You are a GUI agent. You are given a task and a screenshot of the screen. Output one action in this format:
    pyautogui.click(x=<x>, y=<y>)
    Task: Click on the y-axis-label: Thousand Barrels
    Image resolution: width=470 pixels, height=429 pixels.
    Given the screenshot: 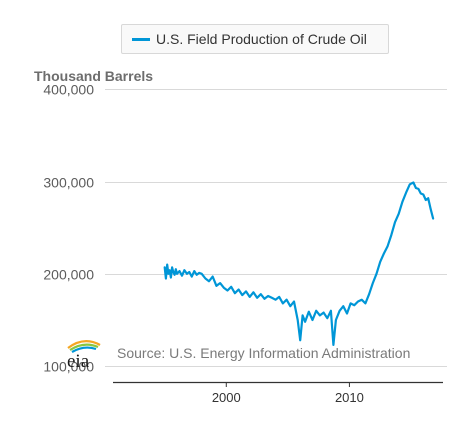 What is the action you would take?
    pyautogui.click(x=94, y=76)
    